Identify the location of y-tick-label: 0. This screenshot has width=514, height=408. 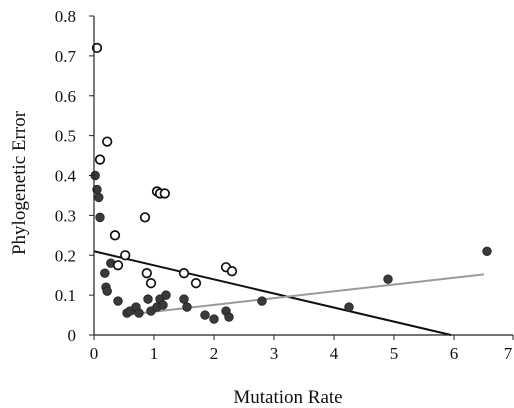
(72, 335).